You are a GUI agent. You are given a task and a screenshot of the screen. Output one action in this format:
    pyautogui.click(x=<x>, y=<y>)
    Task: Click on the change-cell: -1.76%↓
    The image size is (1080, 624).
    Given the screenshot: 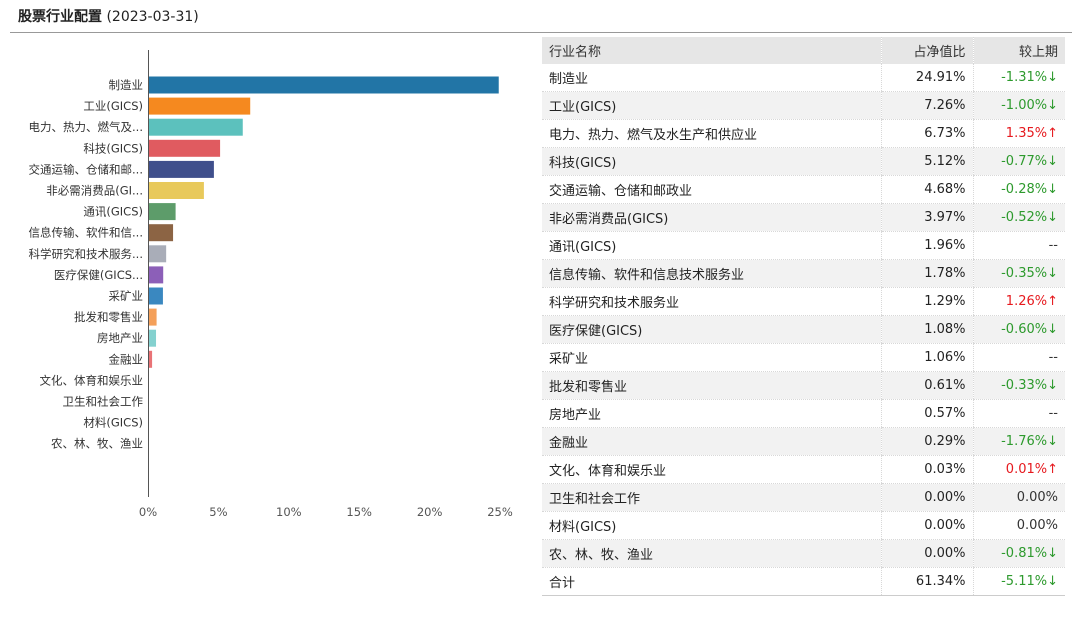 What is the action you would take?
    pyautogui.click(x=1018, y=441)
    